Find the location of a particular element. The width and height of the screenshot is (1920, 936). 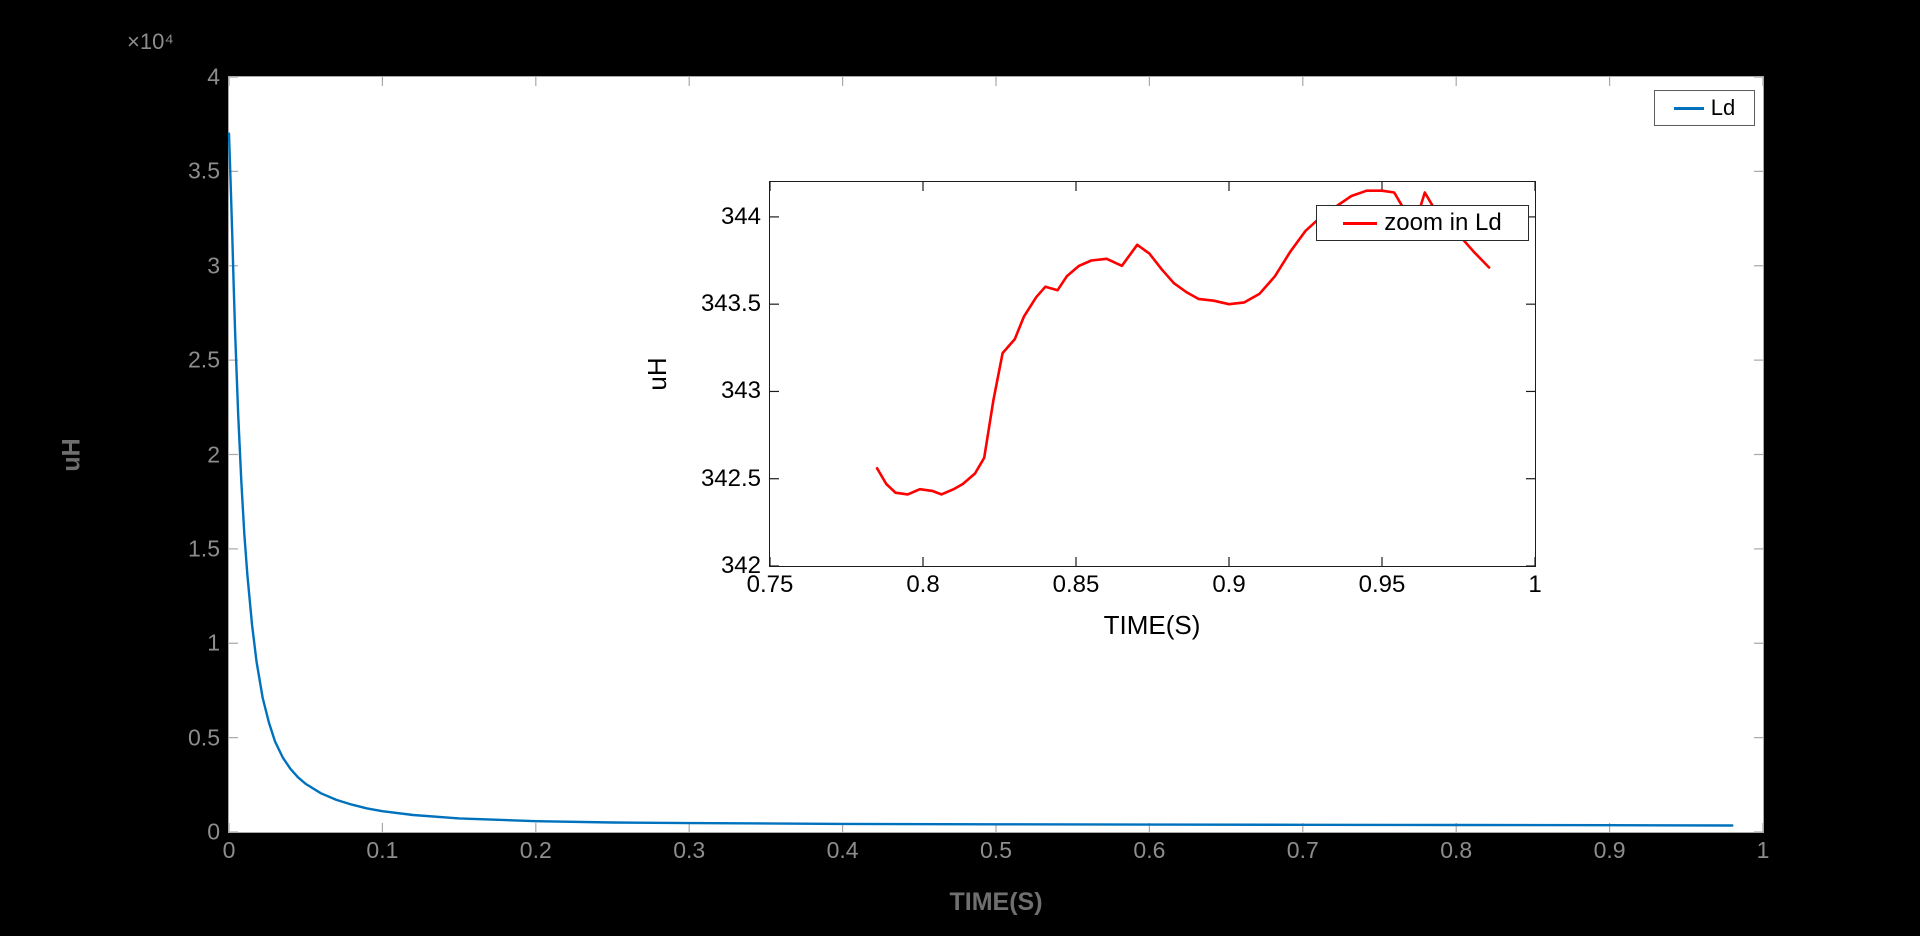

x-tick-label: 0 is located at coordinates (229, 850).